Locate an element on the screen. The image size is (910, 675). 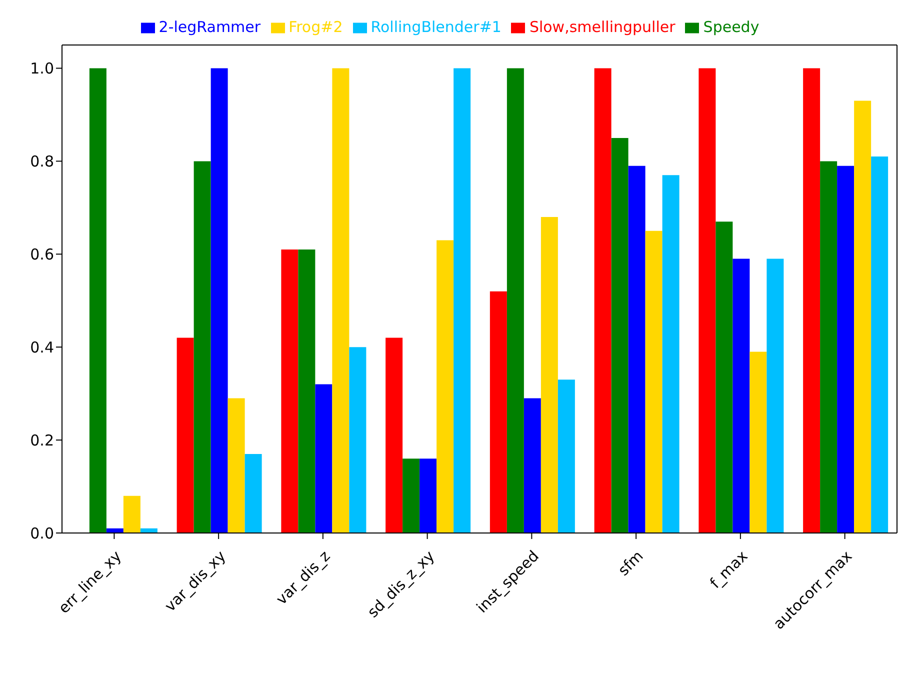
legend-label: Slow,smellingpuller is located at coordinates (602, 27).